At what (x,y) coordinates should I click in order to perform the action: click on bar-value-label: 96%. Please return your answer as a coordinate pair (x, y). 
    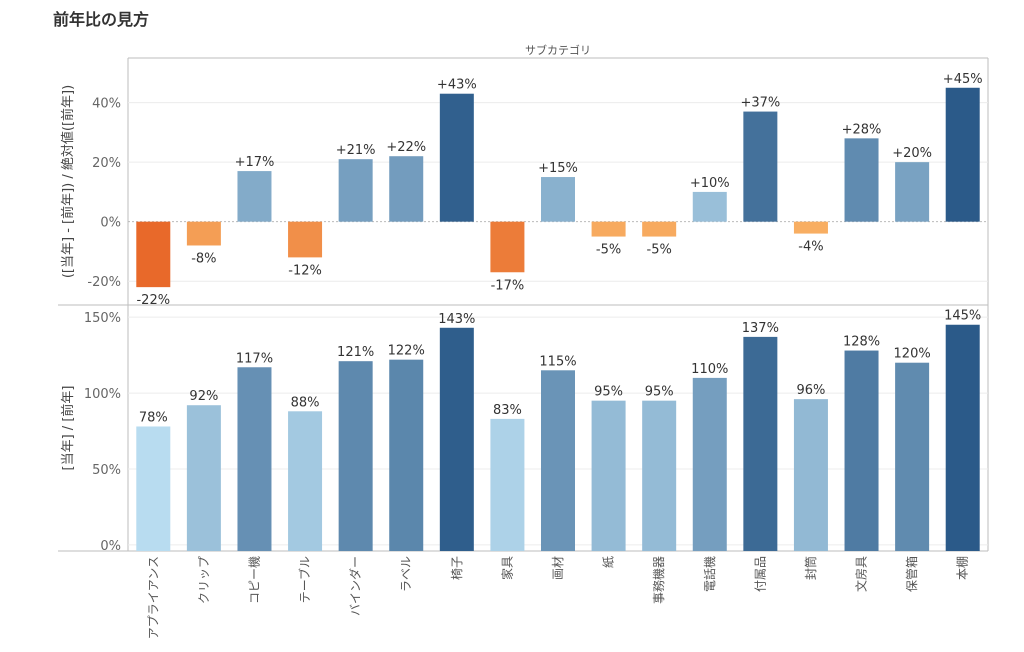
    Looking at the image, I should click on (810, 390).